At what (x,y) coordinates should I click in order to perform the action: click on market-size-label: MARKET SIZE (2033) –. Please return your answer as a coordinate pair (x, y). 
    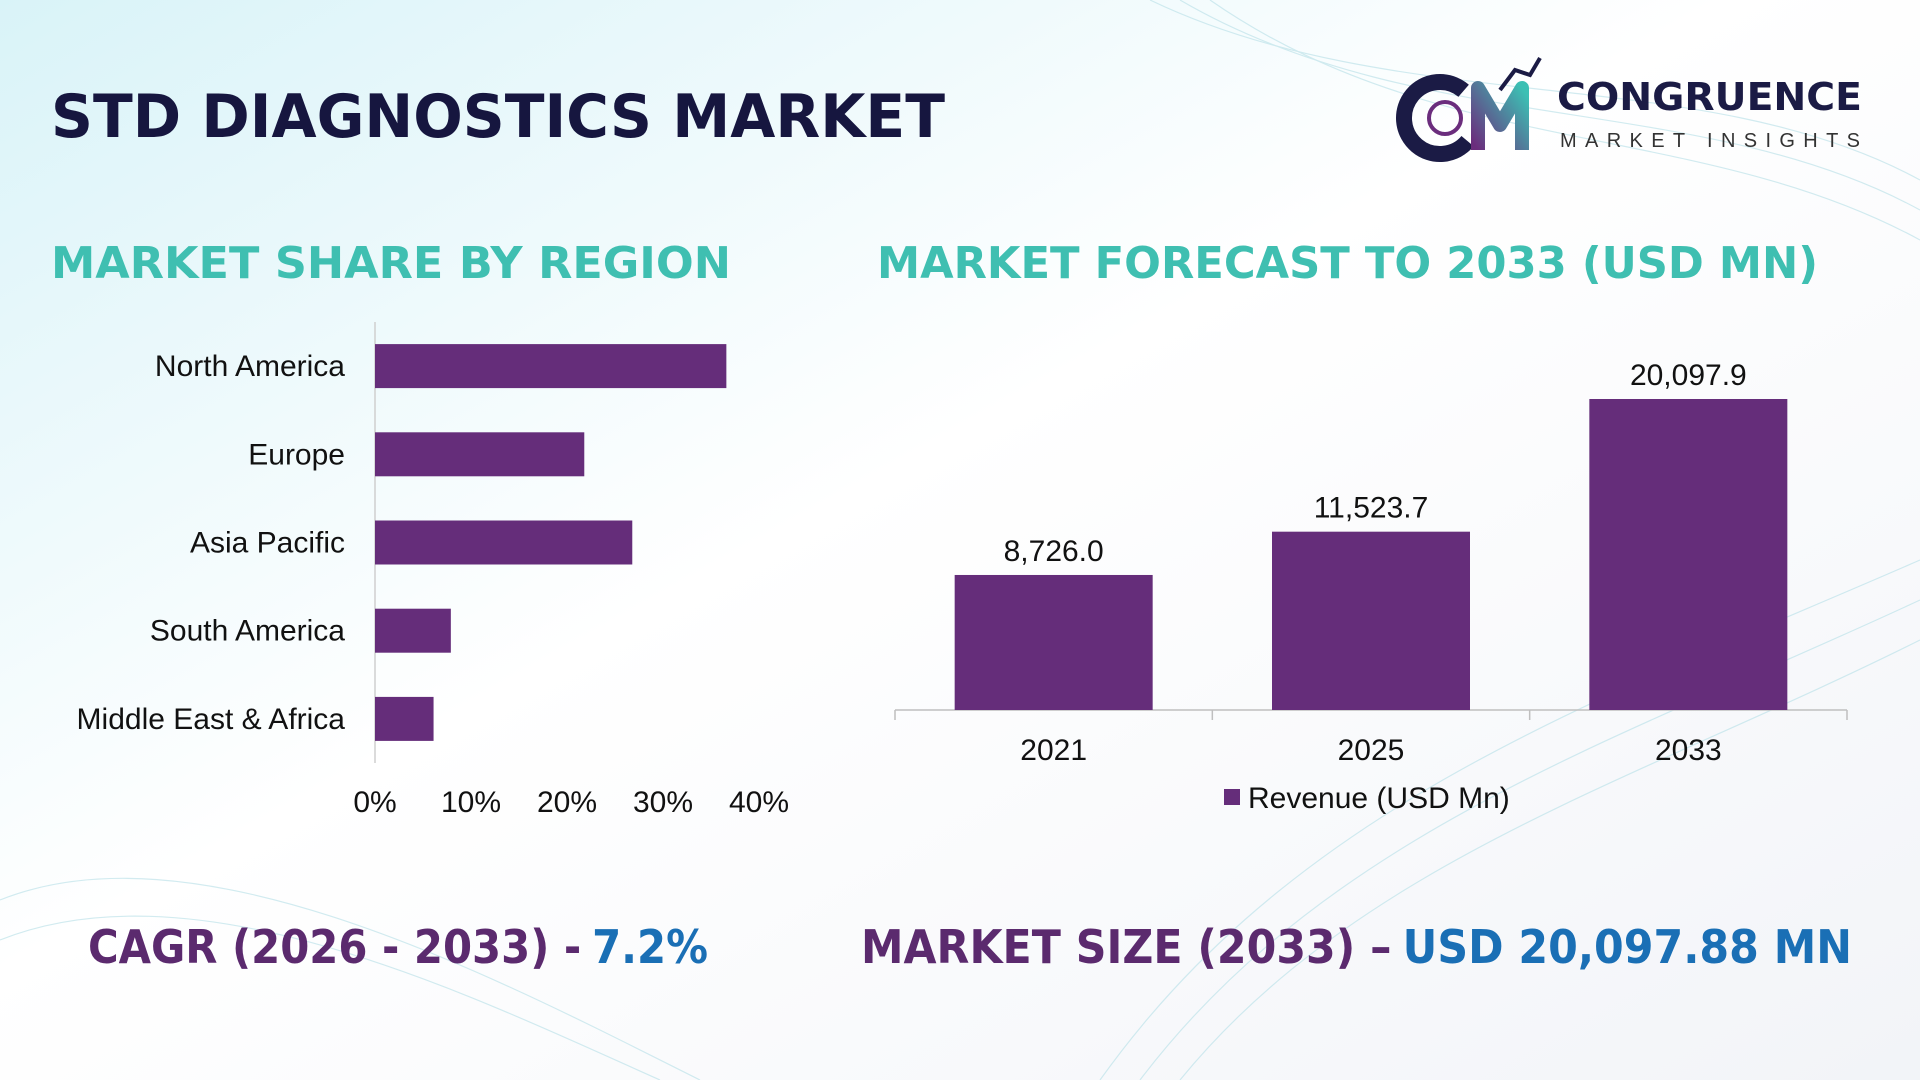
    Looking at the image, I should click on (1126, 947).